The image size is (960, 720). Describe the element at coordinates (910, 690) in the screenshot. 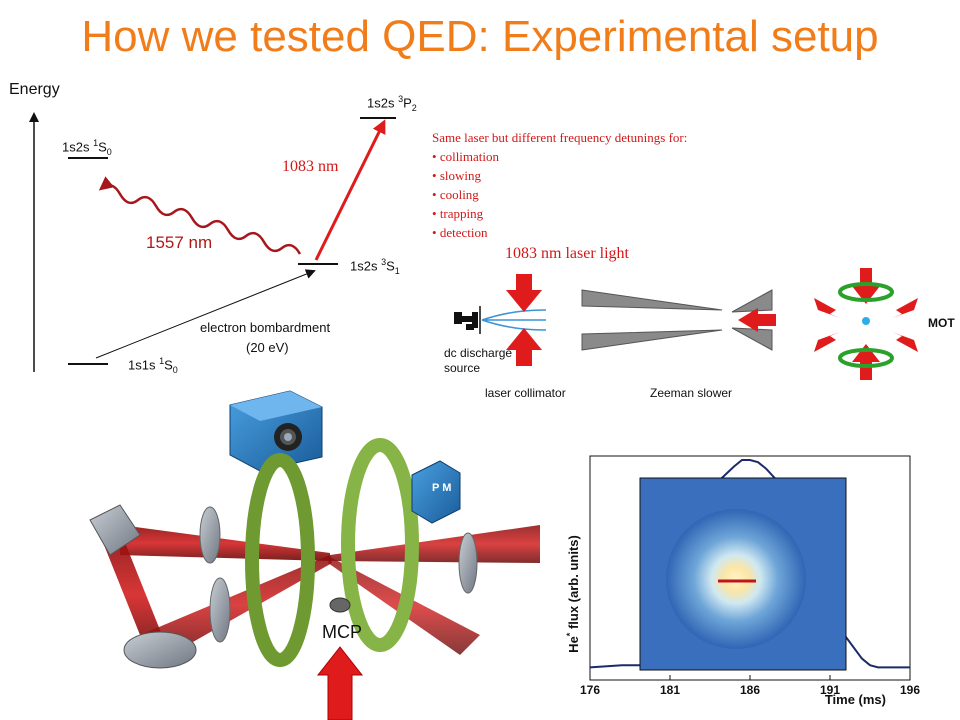

I see `x-tick-label: 196` at that location.